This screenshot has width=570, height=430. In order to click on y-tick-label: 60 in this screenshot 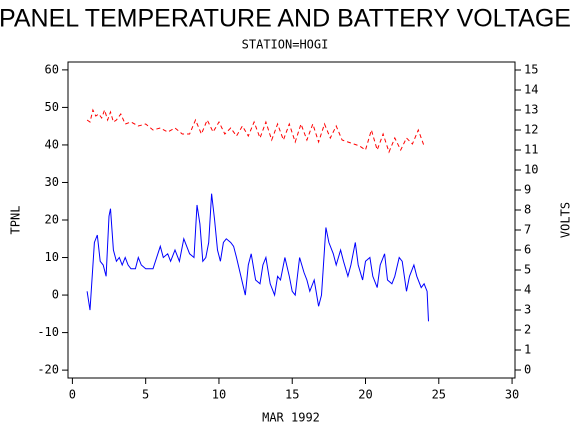, I will do `click(52, 69)`.